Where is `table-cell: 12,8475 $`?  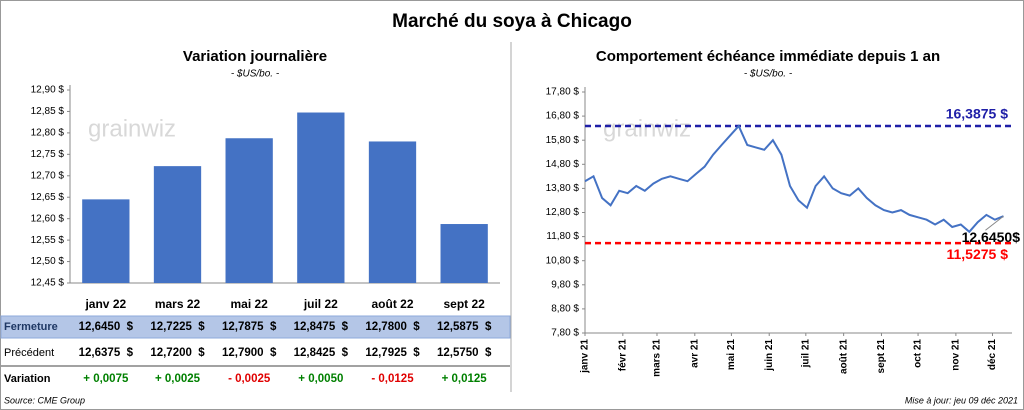
table-cell: 12,8475 $ is located at coordinates (321, 327).